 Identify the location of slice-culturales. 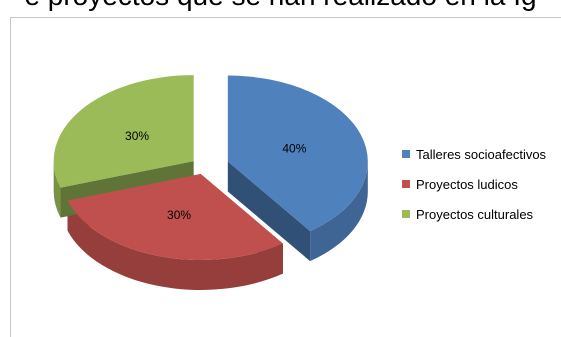
(123, 131).